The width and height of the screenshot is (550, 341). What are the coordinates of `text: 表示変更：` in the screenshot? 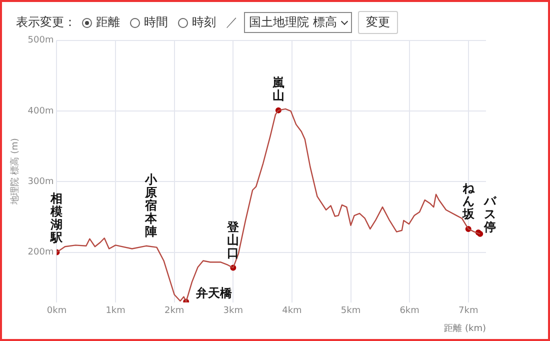 It's located at (46, 22).